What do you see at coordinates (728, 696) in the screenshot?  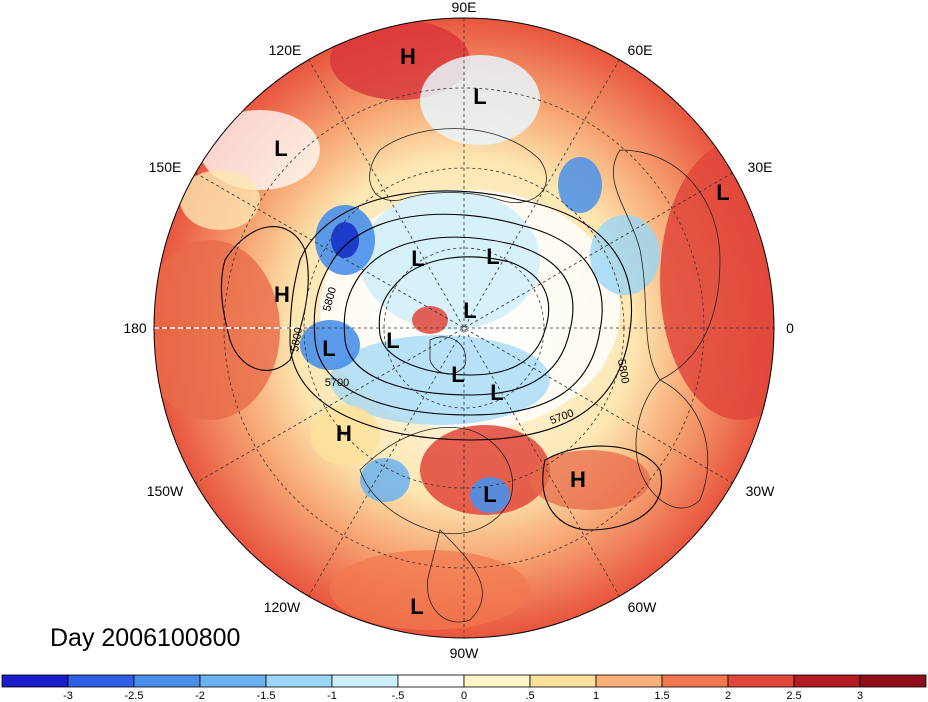 I see `colorbar-tick-label: 2` at bounding box center [728, 696].